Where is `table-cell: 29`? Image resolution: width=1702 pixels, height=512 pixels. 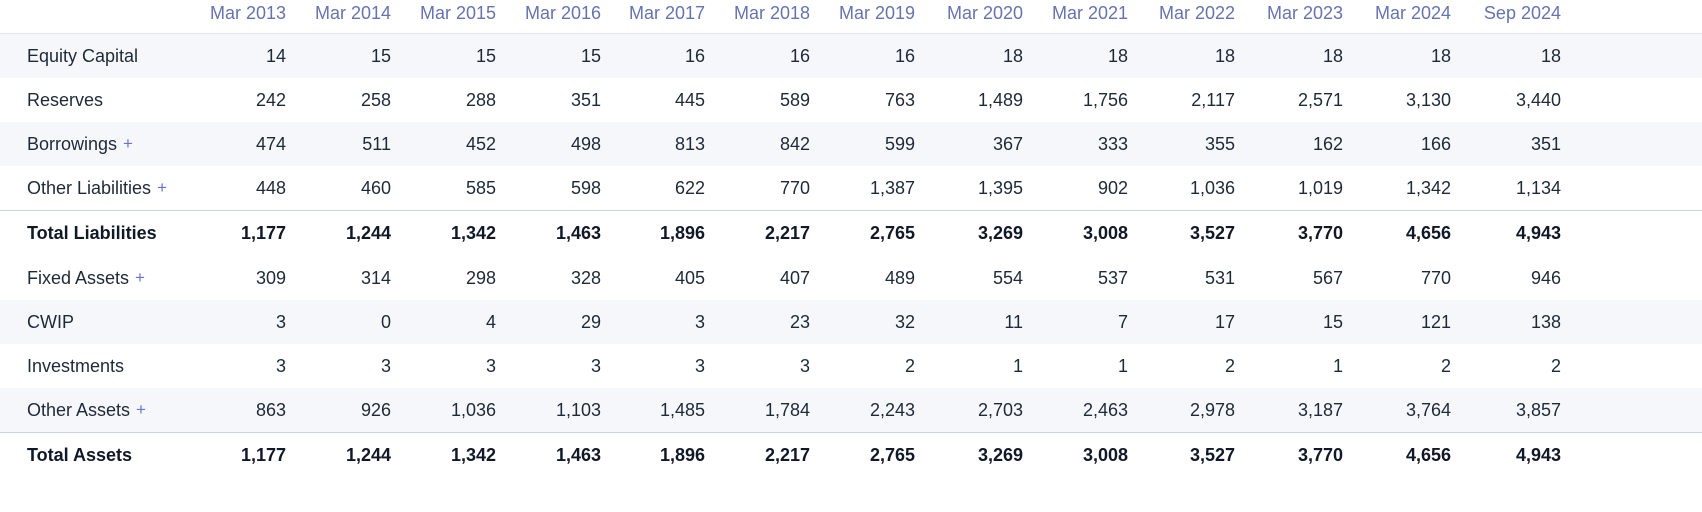
table-cell: 29 is located at coordinates (590, 321).